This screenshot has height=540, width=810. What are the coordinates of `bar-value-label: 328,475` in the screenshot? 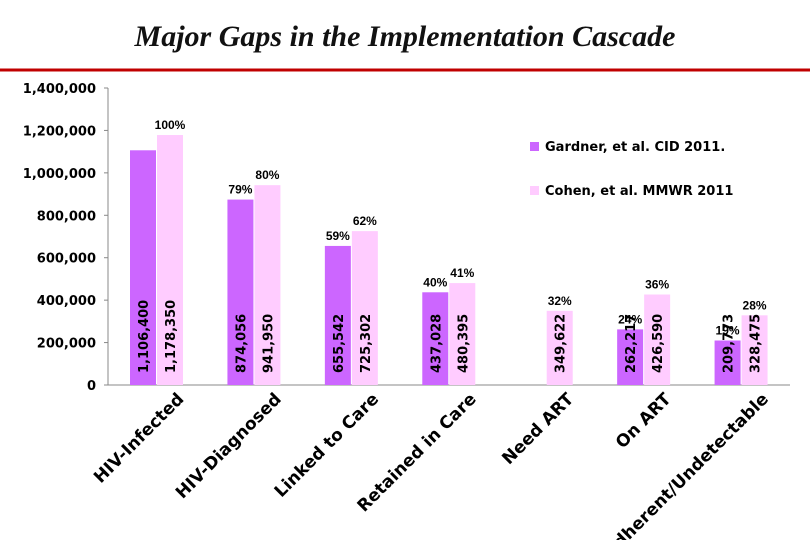 It's located at (756, 343).